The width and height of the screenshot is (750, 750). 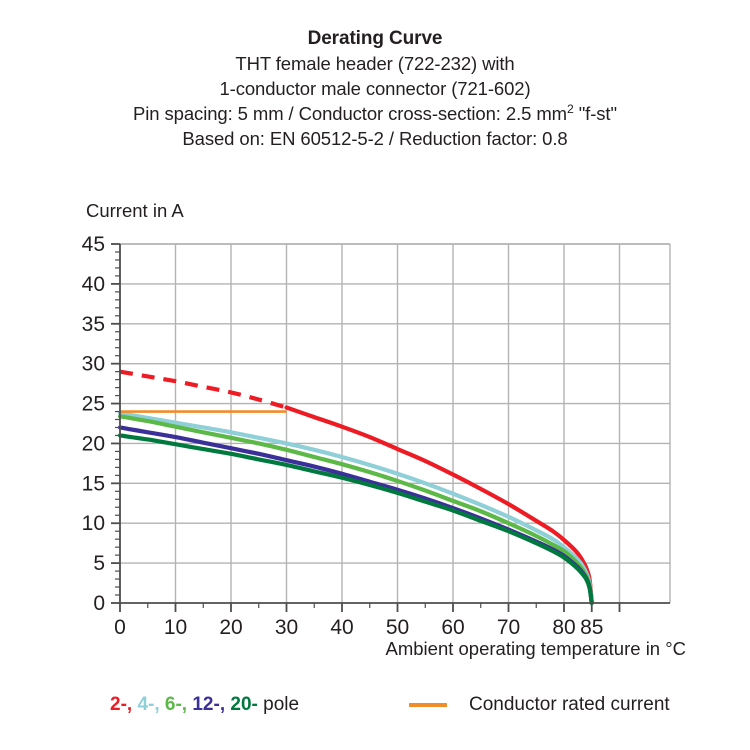 I want to click on x-tick-label: 10, so click(x=175, y=627).